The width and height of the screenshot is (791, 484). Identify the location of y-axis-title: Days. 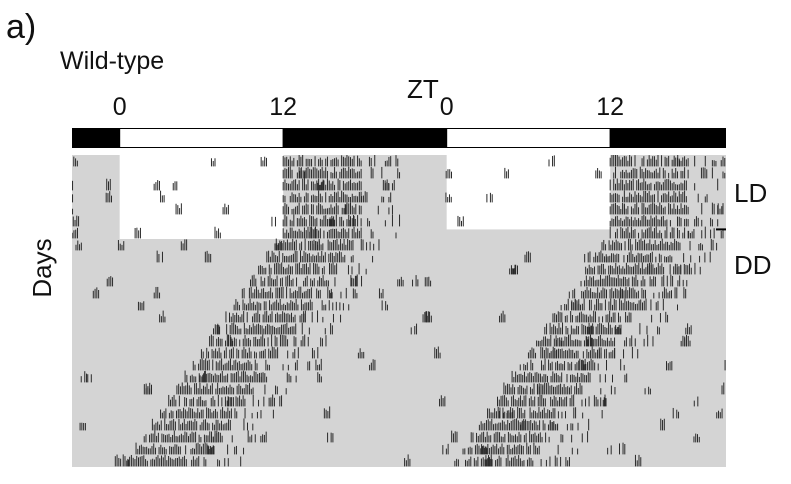
(42, 268).